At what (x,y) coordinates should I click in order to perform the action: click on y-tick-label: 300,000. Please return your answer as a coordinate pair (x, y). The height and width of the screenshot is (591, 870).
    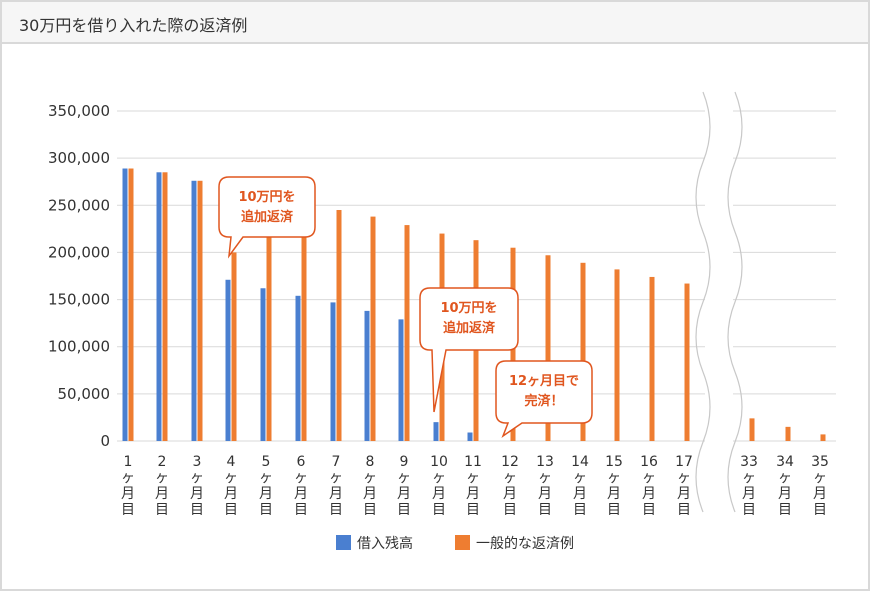
    Looking at the image, I should click on (79, 158).